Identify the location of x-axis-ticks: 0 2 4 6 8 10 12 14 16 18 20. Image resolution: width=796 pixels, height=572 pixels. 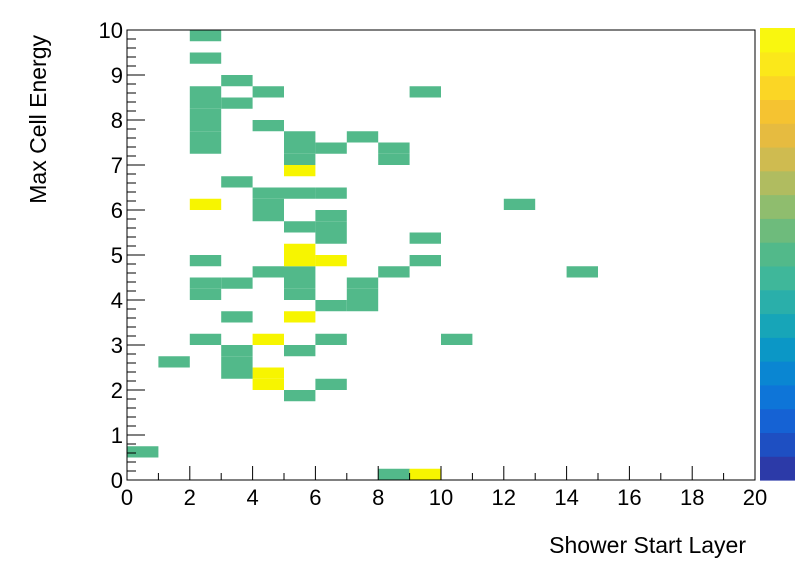
(444, 488).